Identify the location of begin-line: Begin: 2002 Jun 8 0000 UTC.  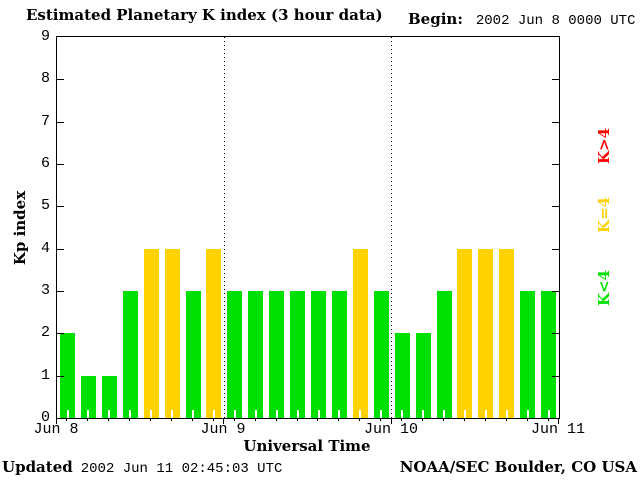
(522, 19).